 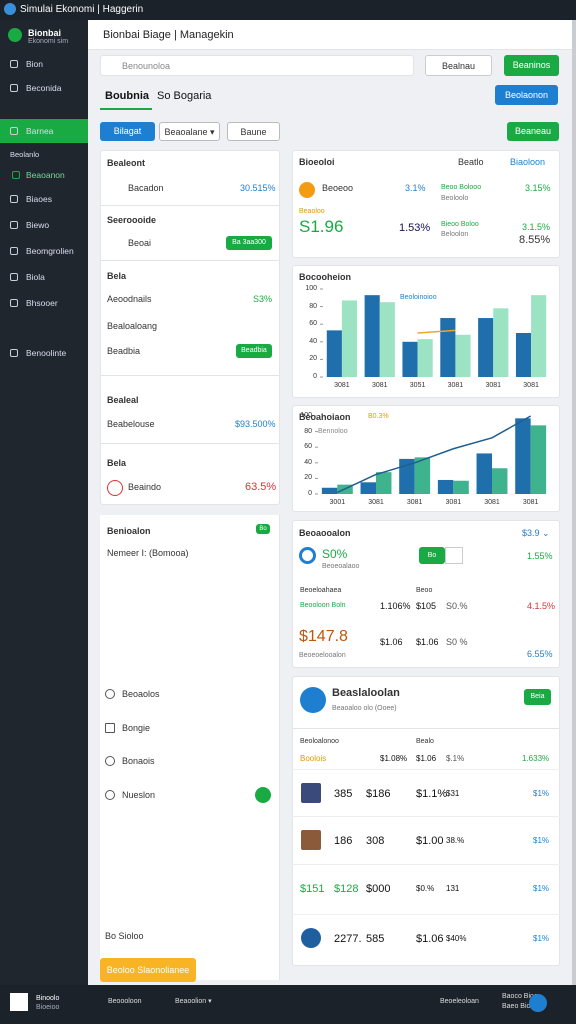 What do you see at coordinates (131, 424) in the screenshot?
I see `row-label: Beabelouse` at bounding box center [131, 424].